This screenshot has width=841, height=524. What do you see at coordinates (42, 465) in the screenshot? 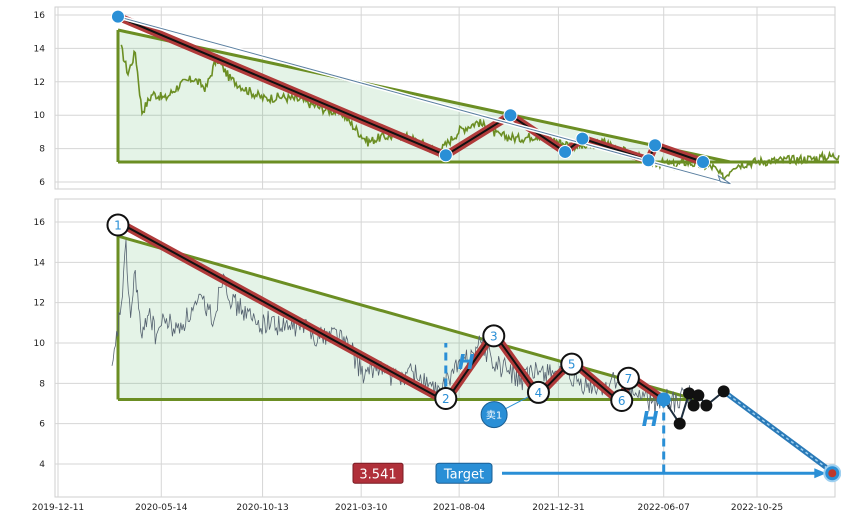
I see `y-tick-label: 4` at bounding box center [42, 465].